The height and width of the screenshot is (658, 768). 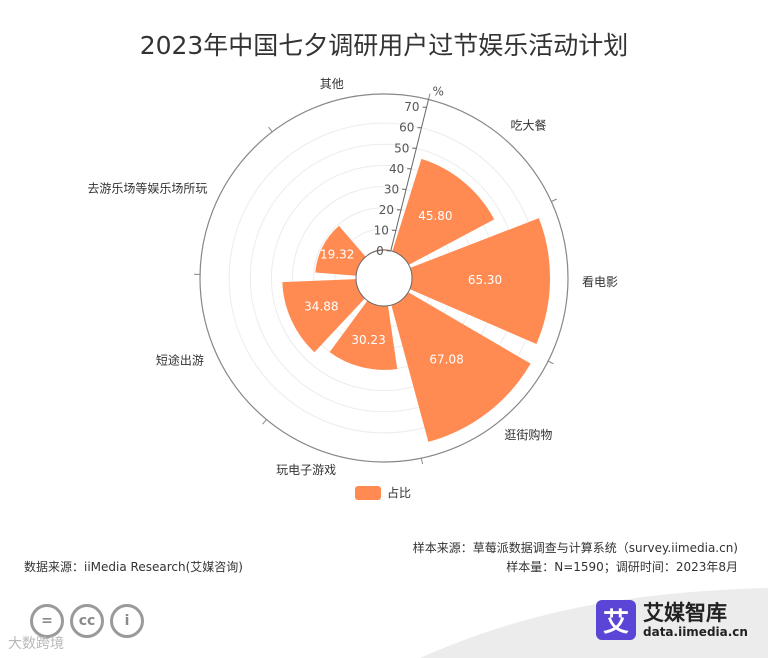 What do you see at coordinates (380, 251) in the screenshot?
I see `radius-tick-label: 0` at bounding box center [380, 251].